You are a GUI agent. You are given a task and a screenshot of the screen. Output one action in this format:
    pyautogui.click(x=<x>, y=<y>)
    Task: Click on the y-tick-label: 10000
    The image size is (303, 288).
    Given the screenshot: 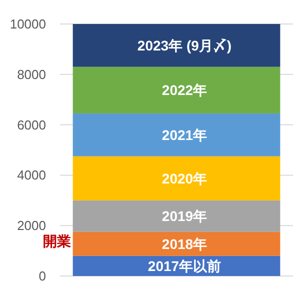 What is the action you would take?
    pyautogui.click(x=28, y=24)
    